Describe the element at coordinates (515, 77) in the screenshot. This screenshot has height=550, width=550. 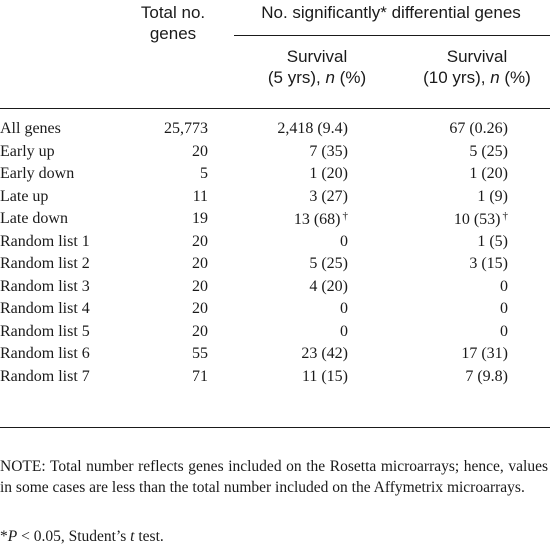
I see `ten-year-pct: (%)` at that location.